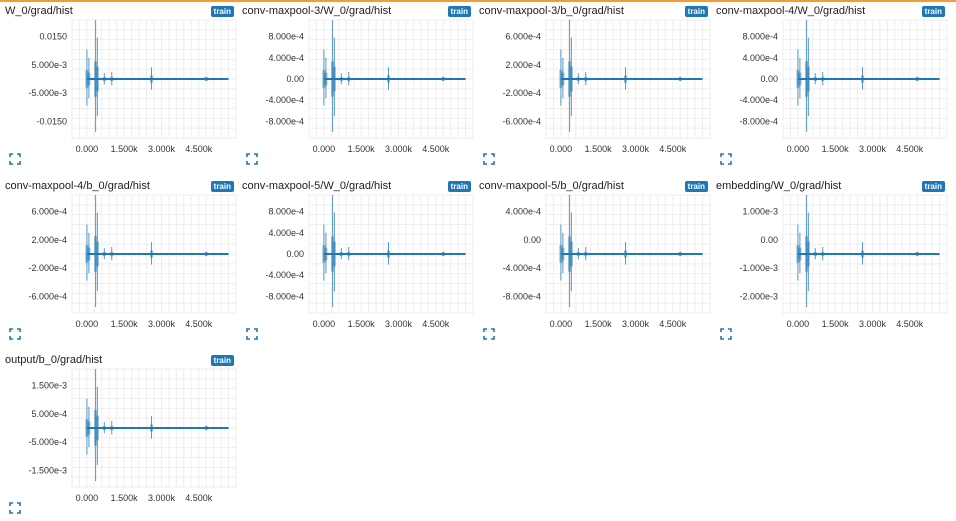 This screenshot has height=521, width=956. Describe the element at coordinates (77, 186) in the screenshot. I see `chart-title: conv-maxpool-4/b_0/grad/hist` at that location.